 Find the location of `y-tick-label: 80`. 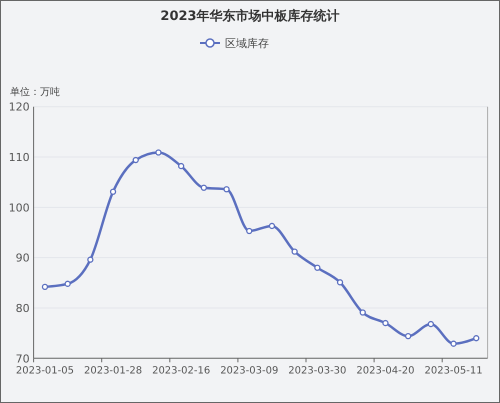

y-tick-label: 80 is located at coordinates (23, 308).